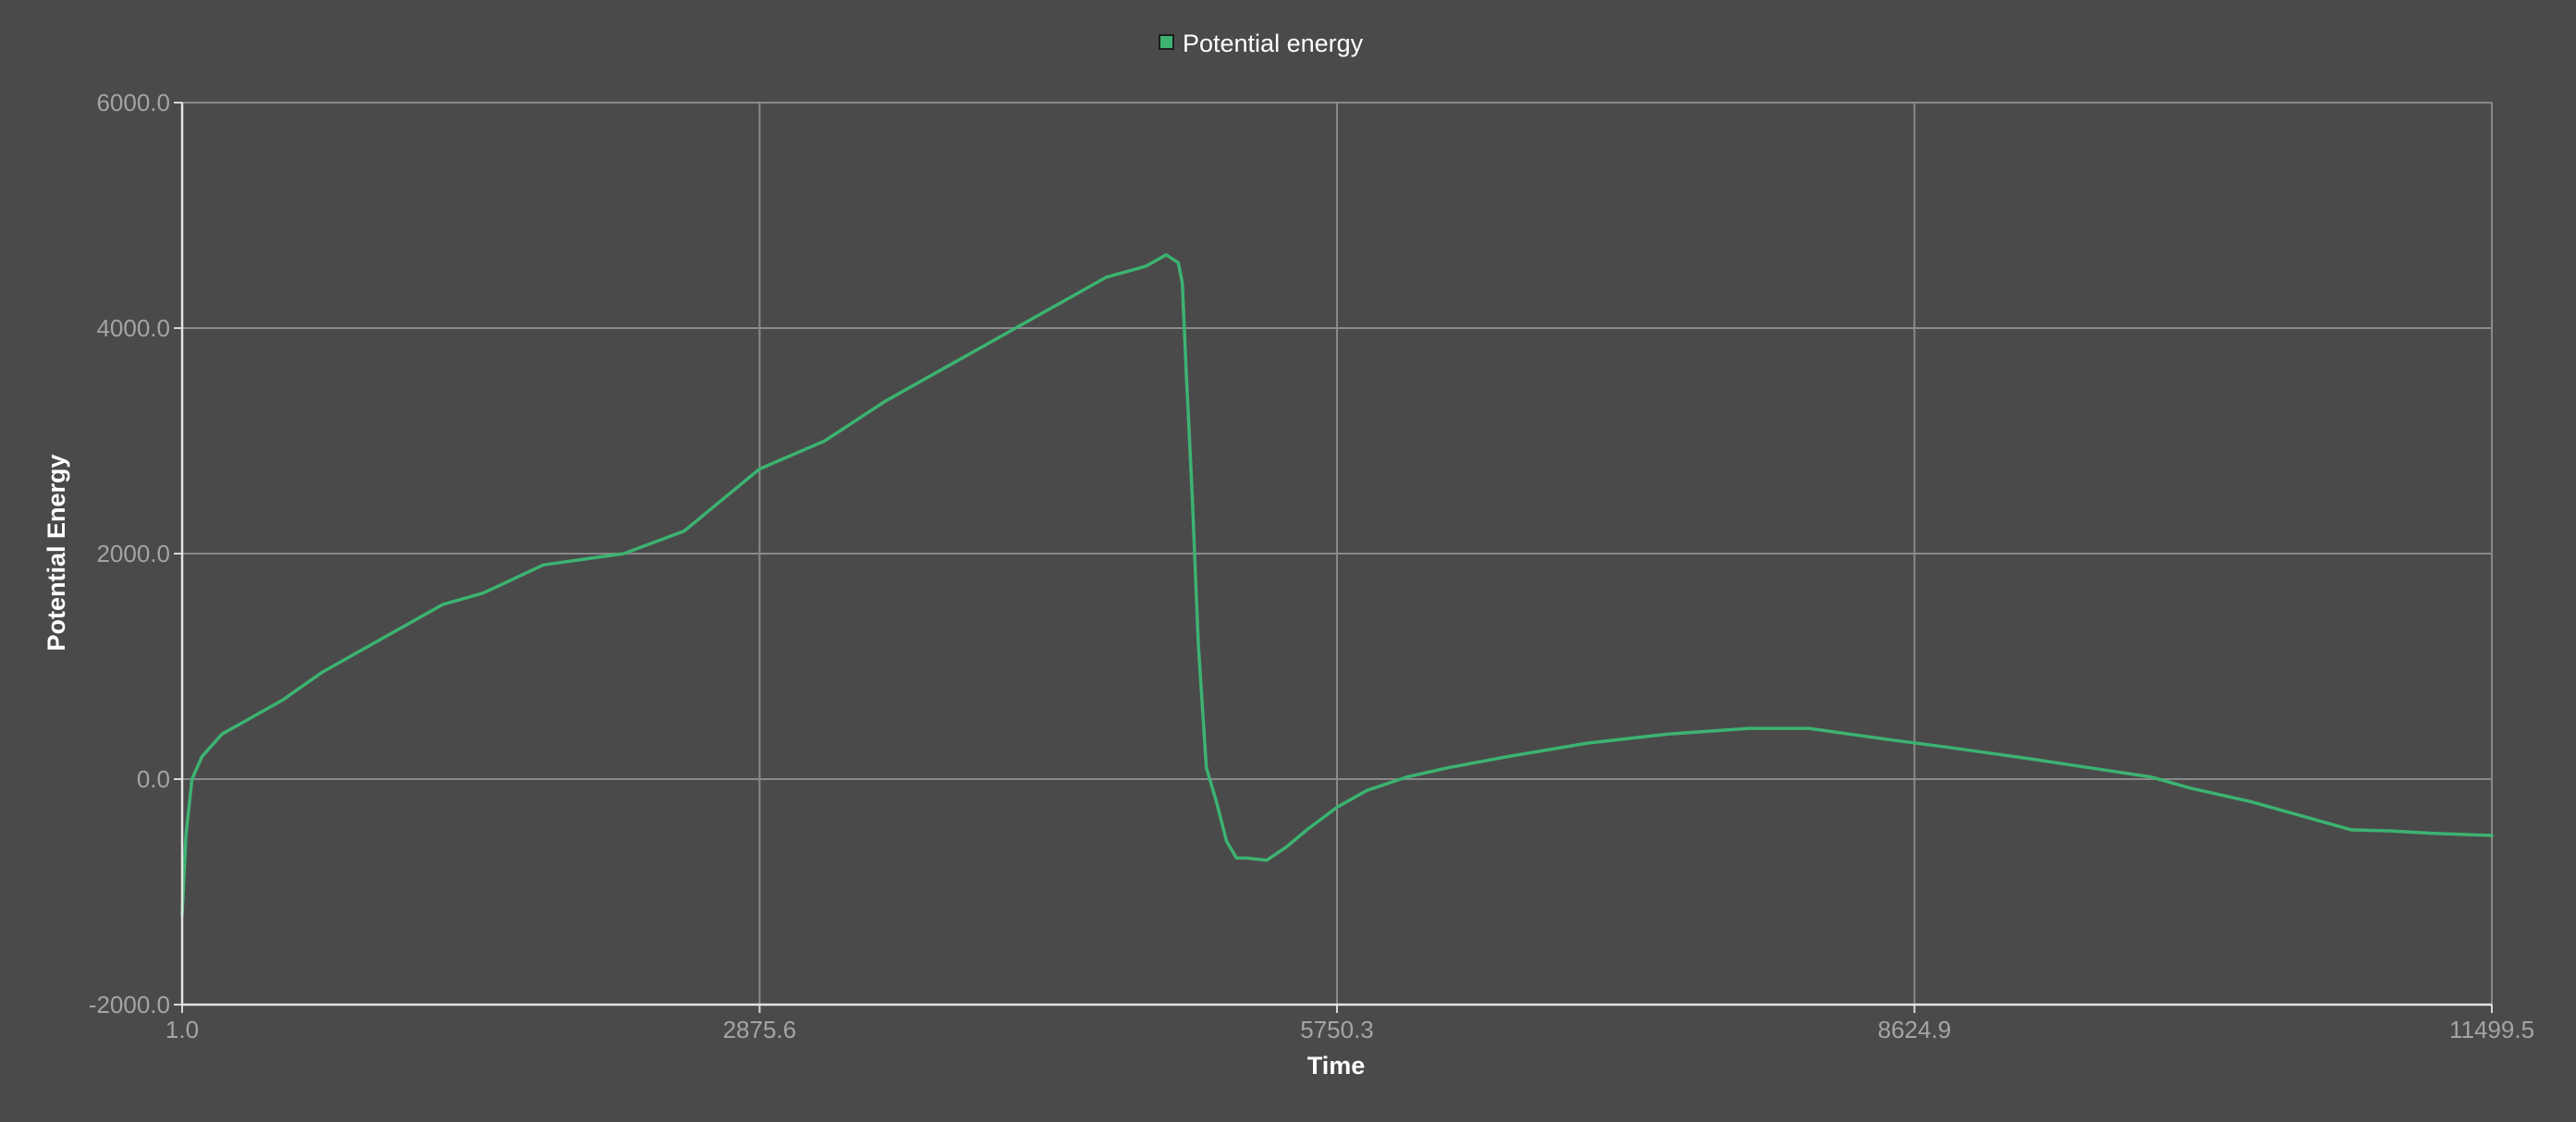  What do you see at coordinates (1166, 42) in the screenshot?
I see `legend-swatch` at bounding box center [1166, 42].